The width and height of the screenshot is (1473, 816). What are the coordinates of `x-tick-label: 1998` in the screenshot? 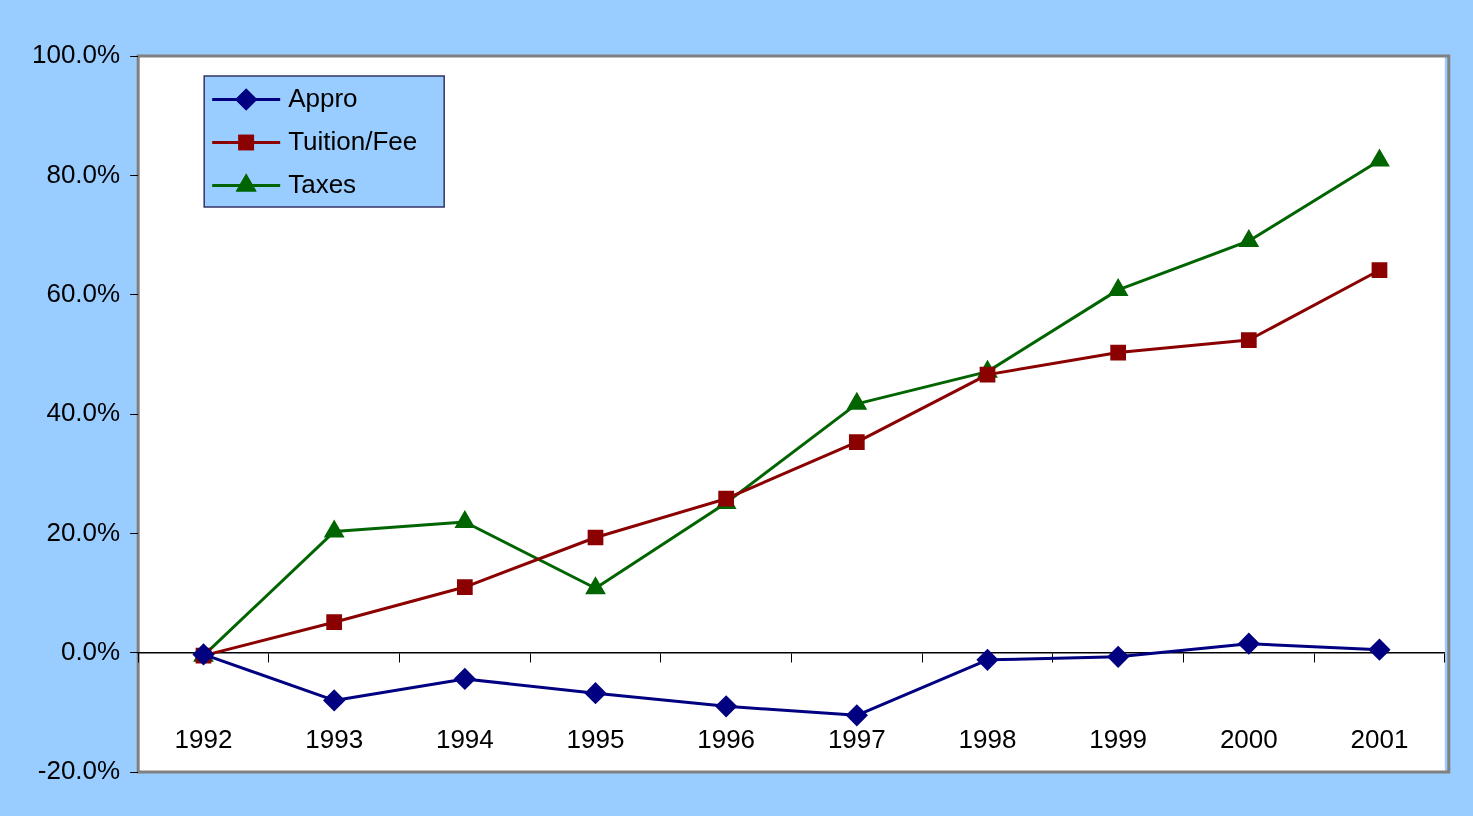 It's located at (987, 739).